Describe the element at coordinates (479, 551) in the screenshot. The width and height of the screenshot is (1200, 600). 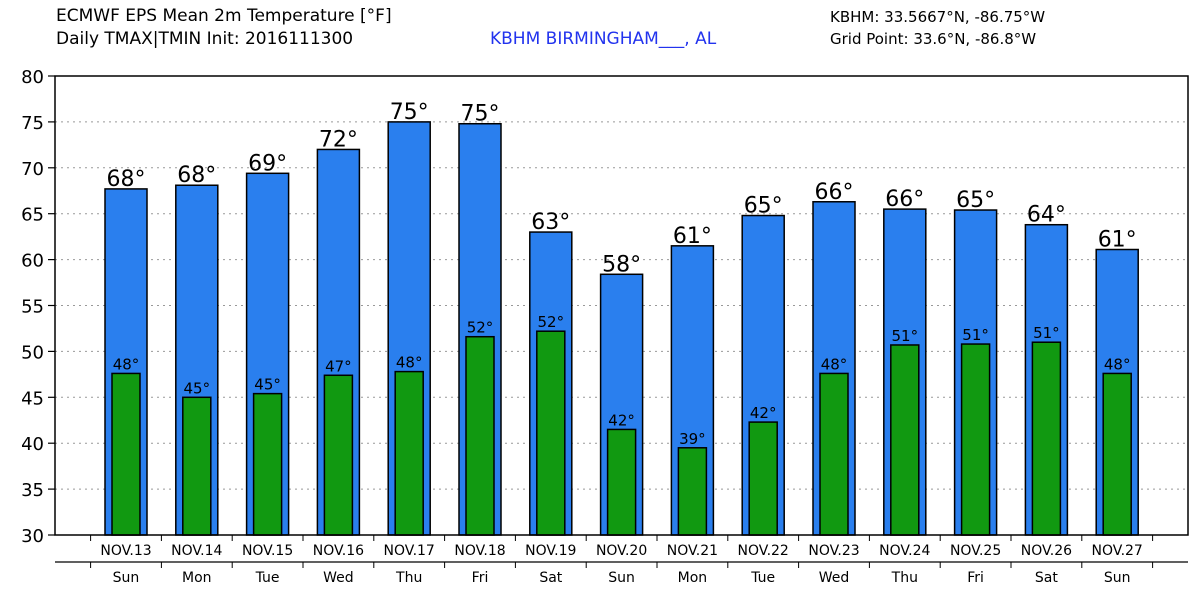
I see `x-date-label: NOV.18` at that location.